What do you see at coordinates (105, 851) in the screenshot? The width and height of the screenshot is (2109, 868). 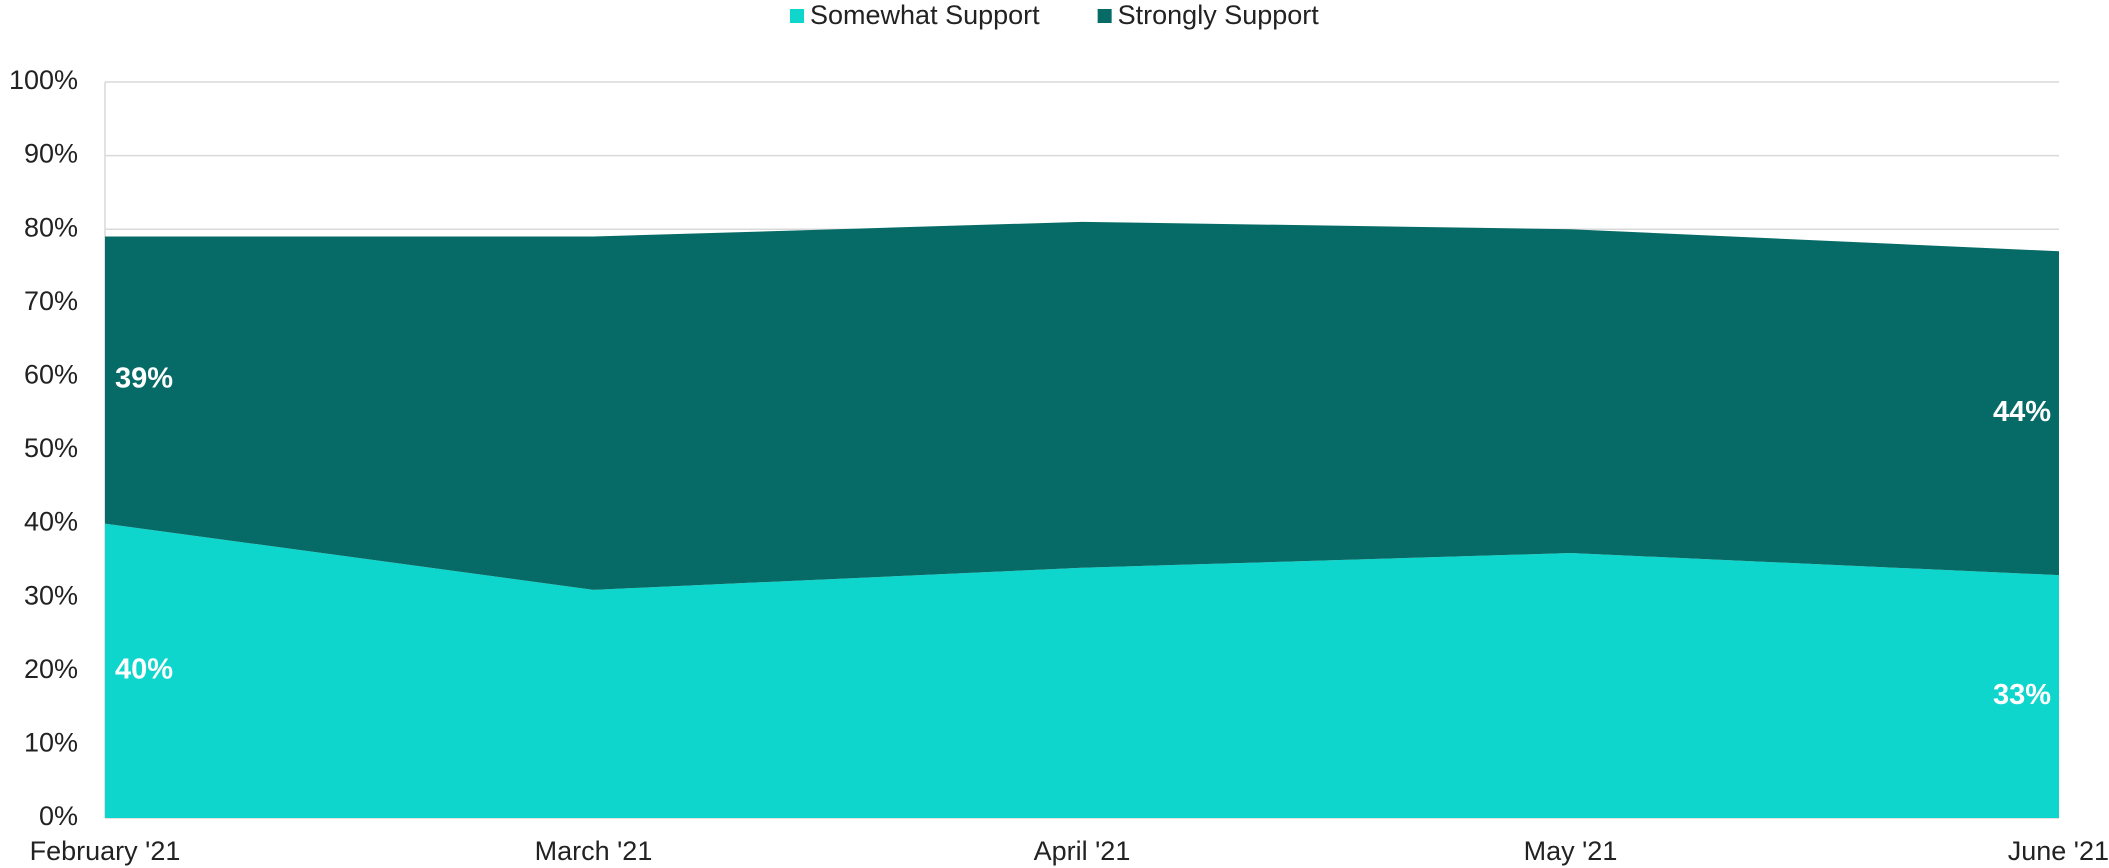 I see `x-tick-label: February '21` at bounding box center [105, 851].